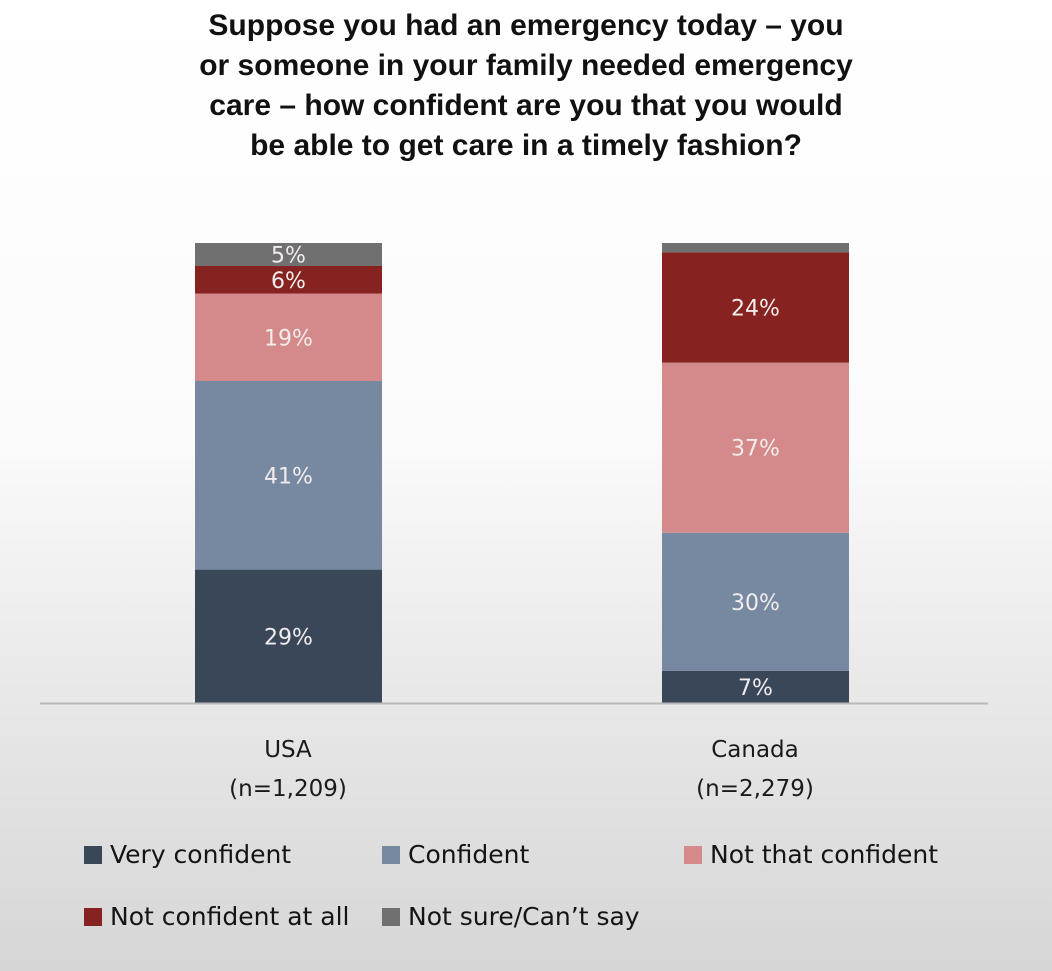 Image resolution: width=1052 pixels, height=971 pixels. I want to click on legend-label: Not confident at all, so click(230, 916).